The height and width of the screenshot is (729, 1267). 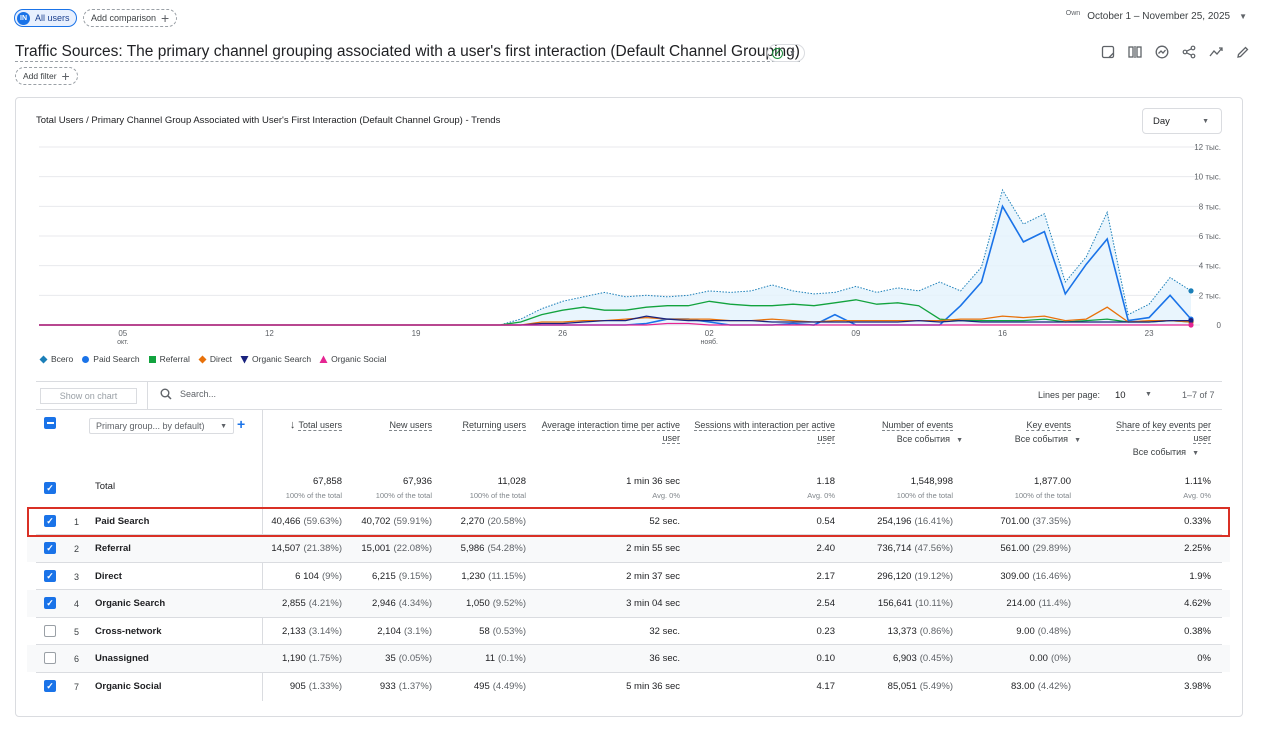 What do you see at coordinates (130, 603) in the screenshot?
I see `row-channel-name: Organic Search` at bounding box center [130, 603].